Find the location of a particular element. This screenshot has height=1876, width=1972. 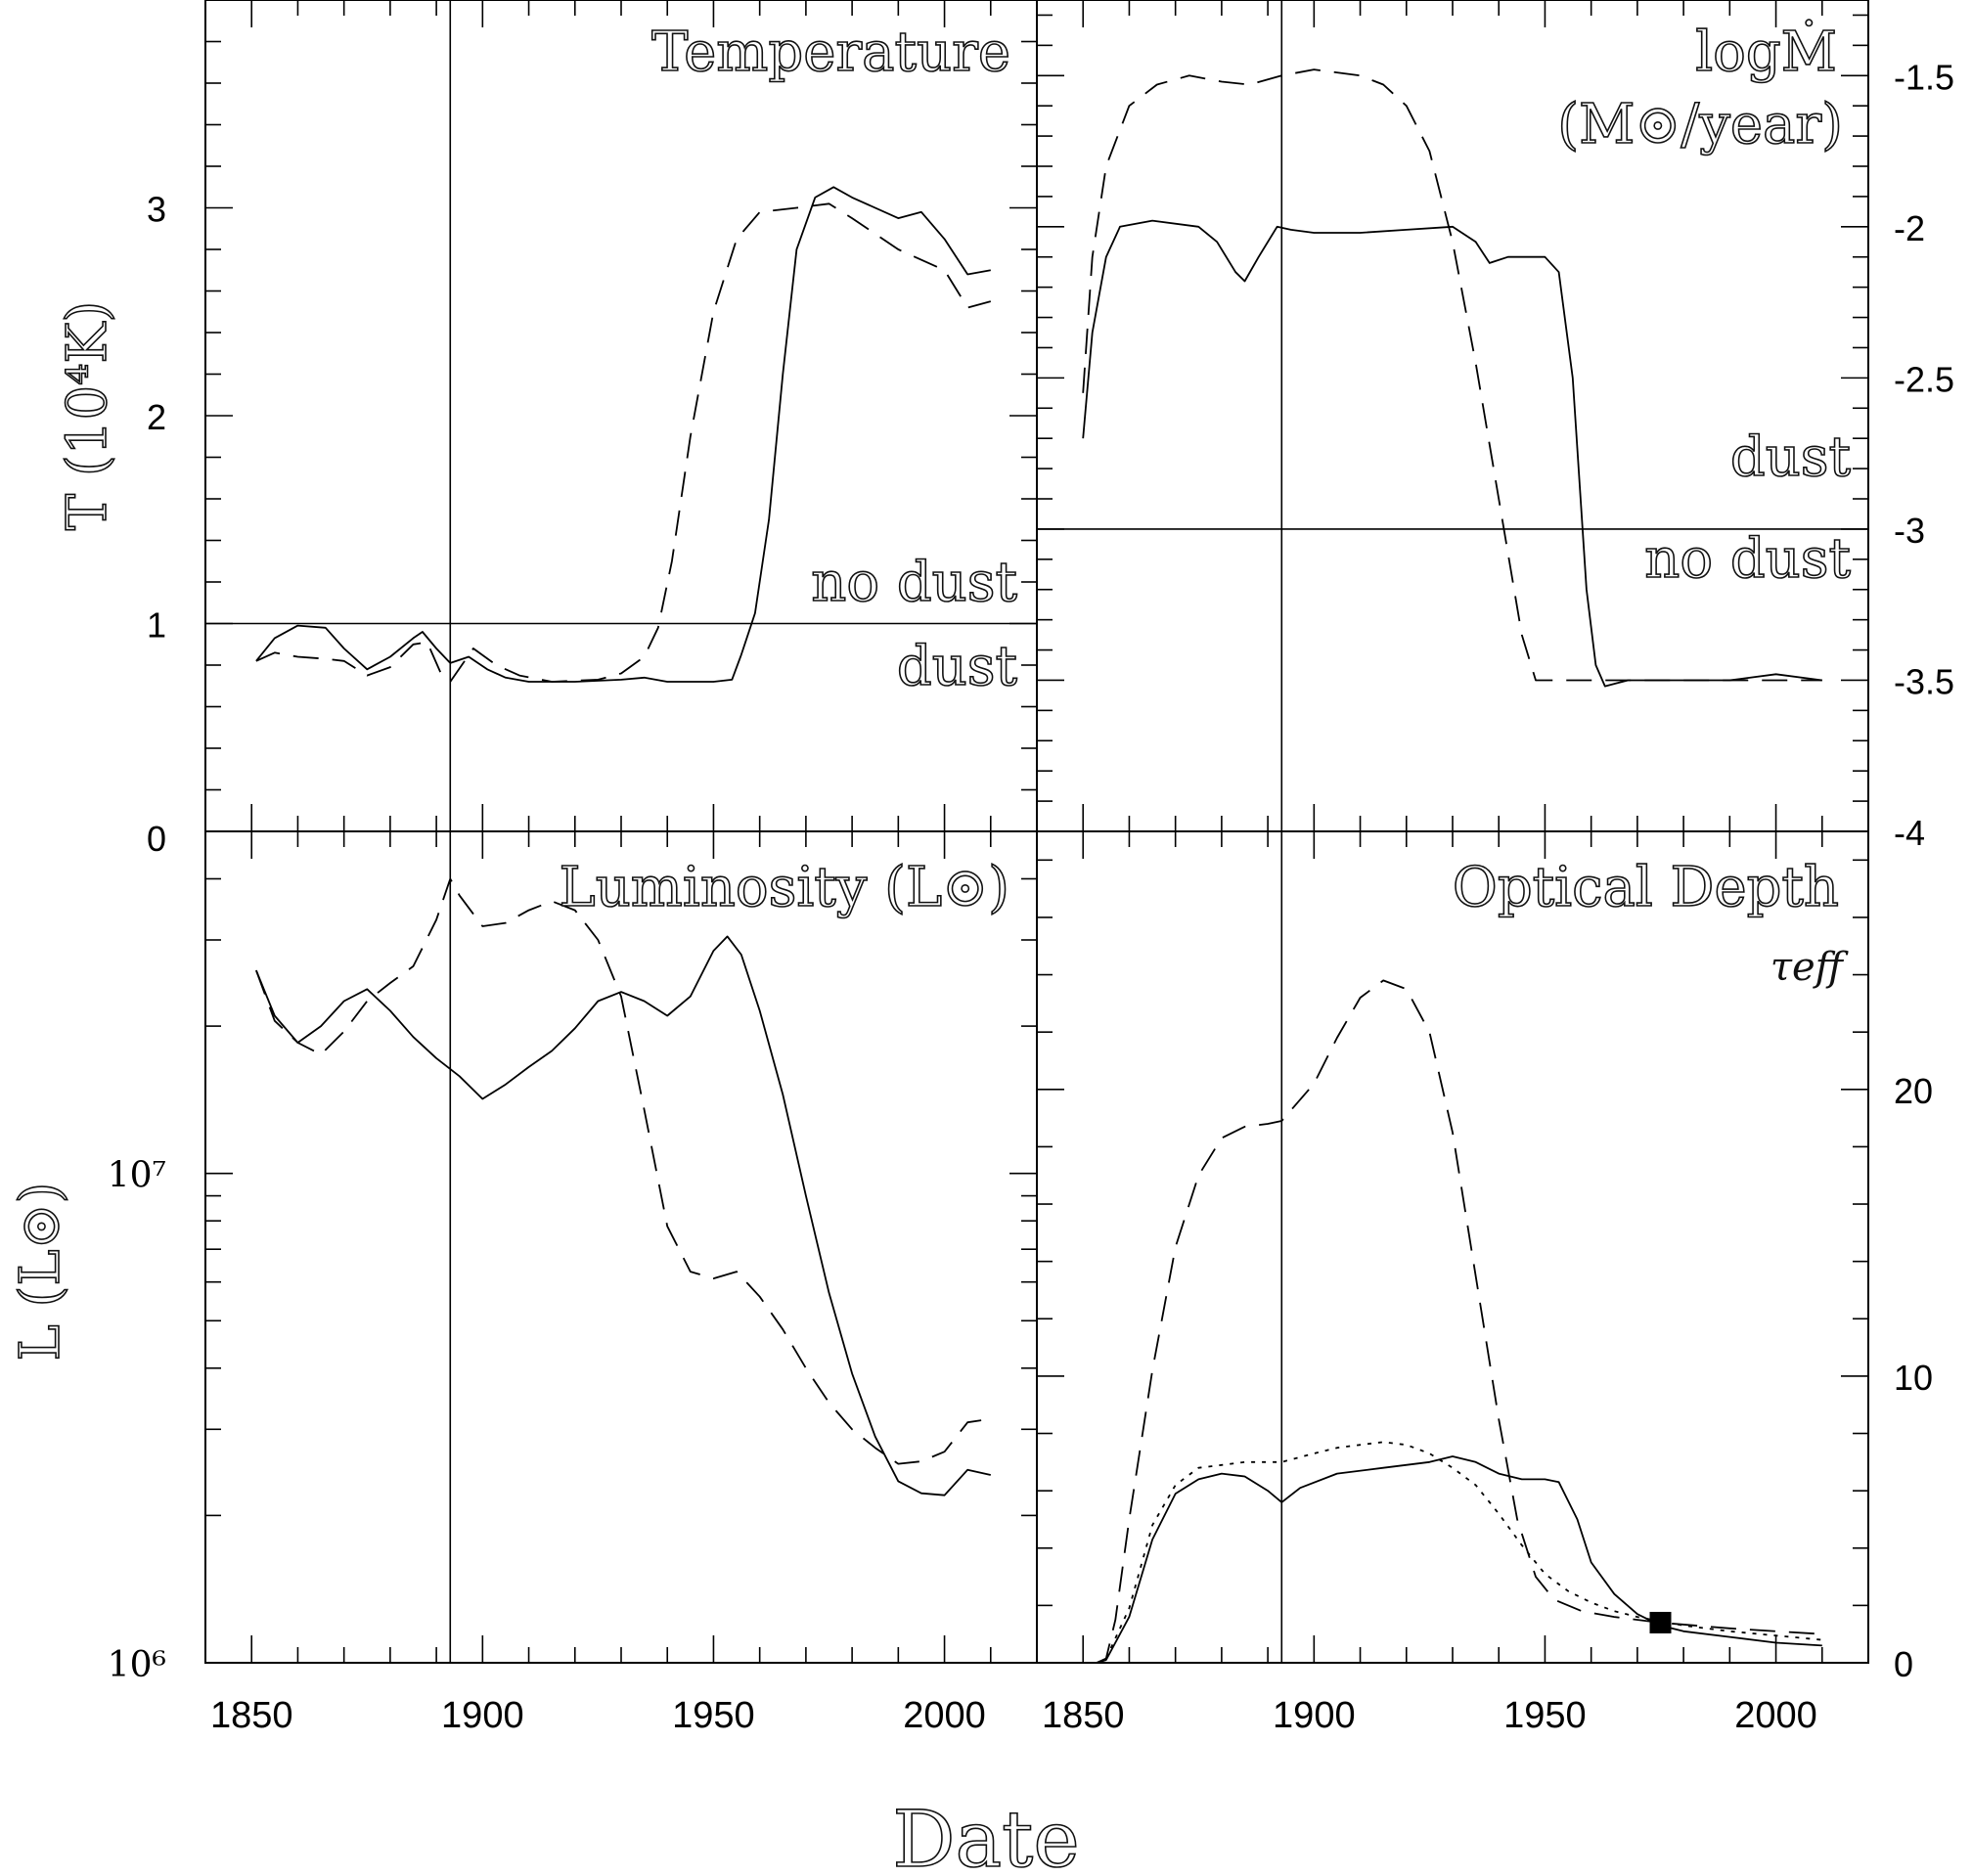

y-tick-label: -3.5 is located at coordinates (1924, 681).